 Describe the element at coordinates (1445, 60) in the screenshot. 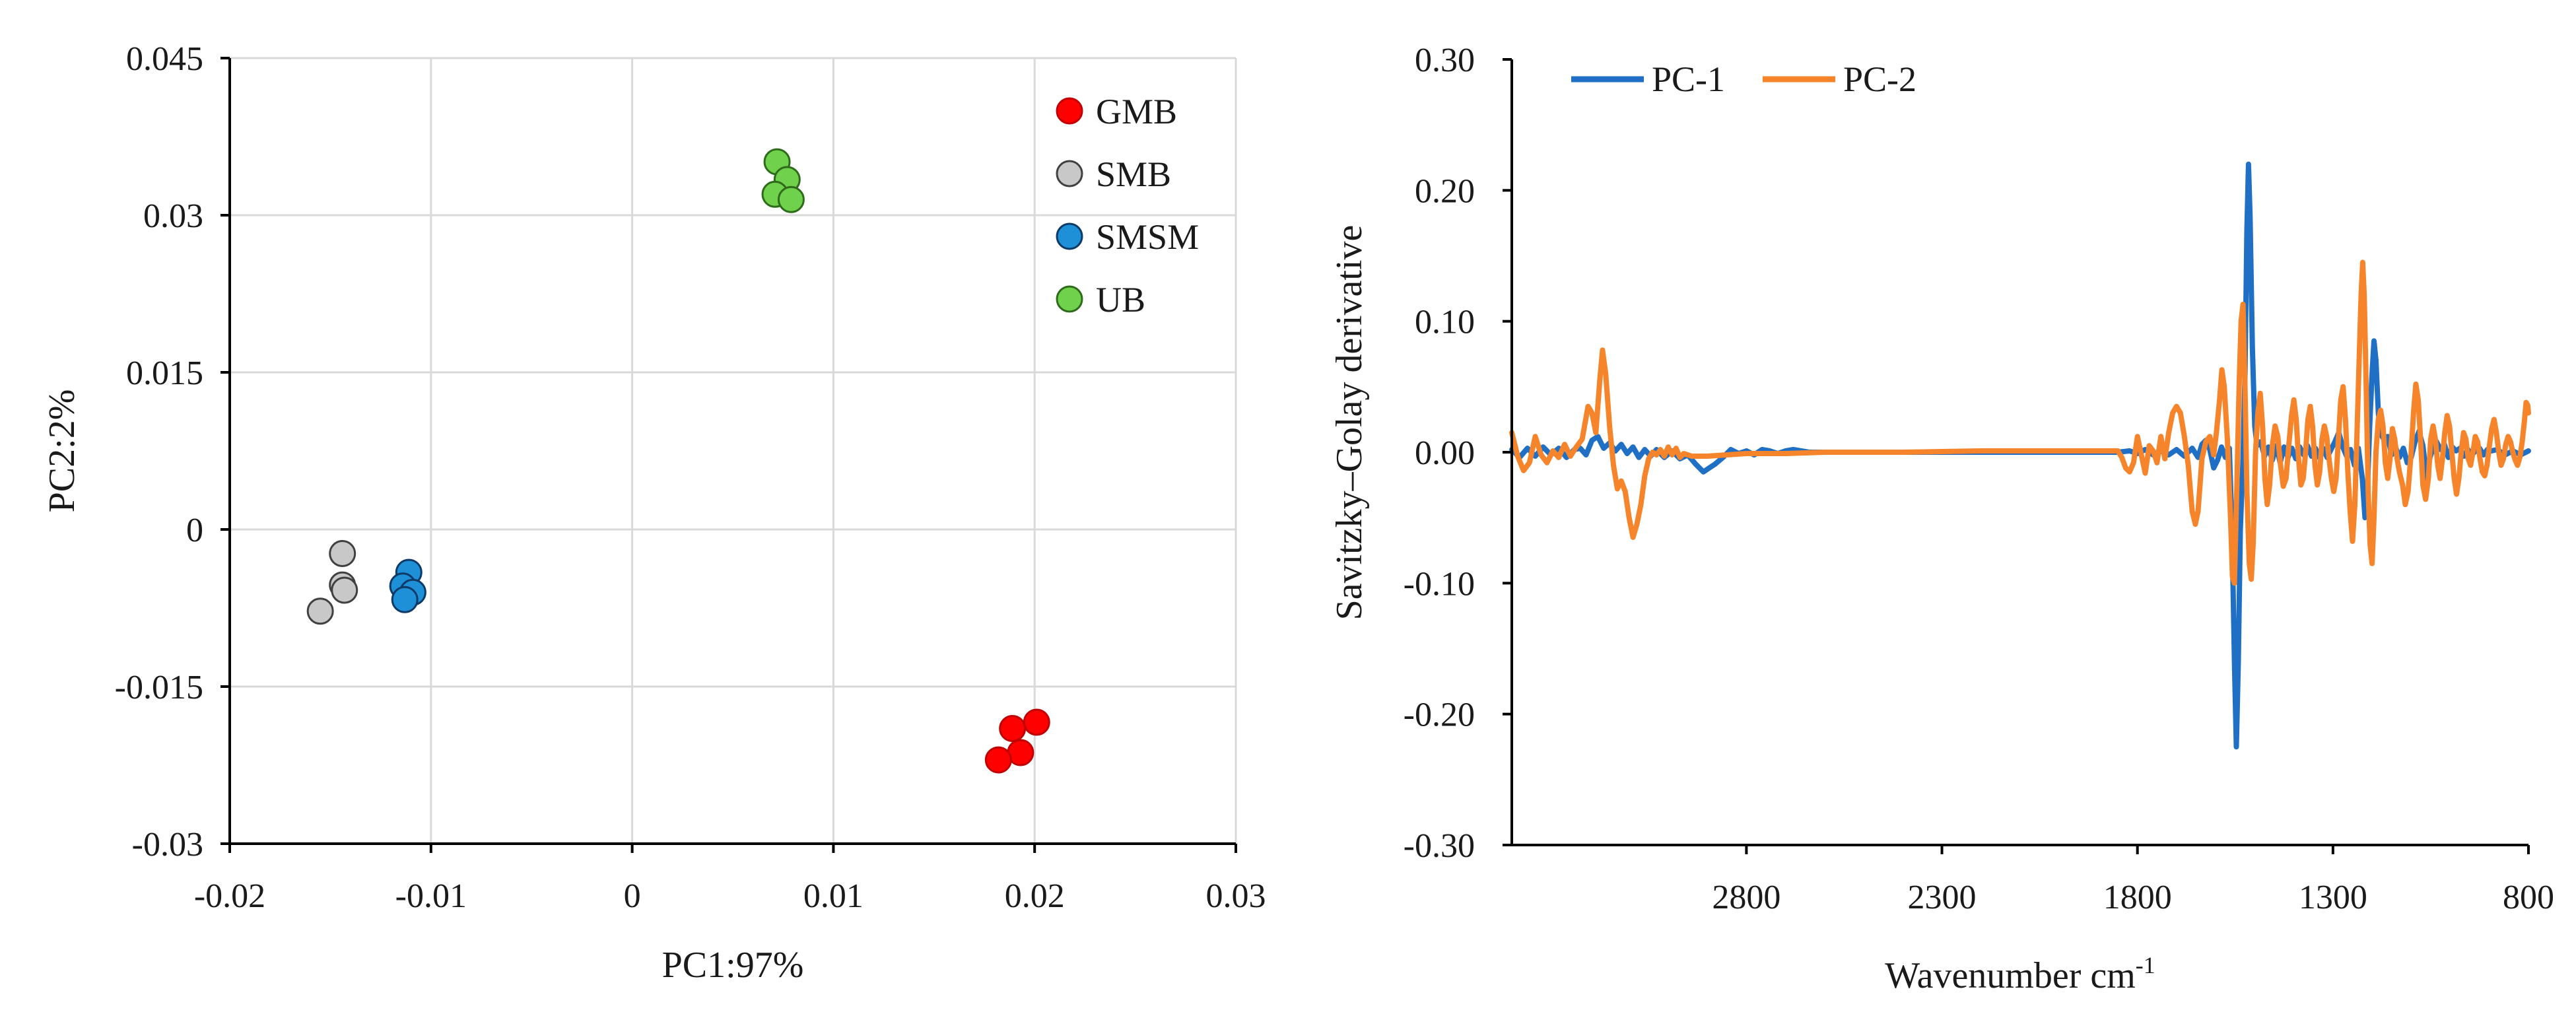

I see `line-y-tick-label: 0.30` at that location.